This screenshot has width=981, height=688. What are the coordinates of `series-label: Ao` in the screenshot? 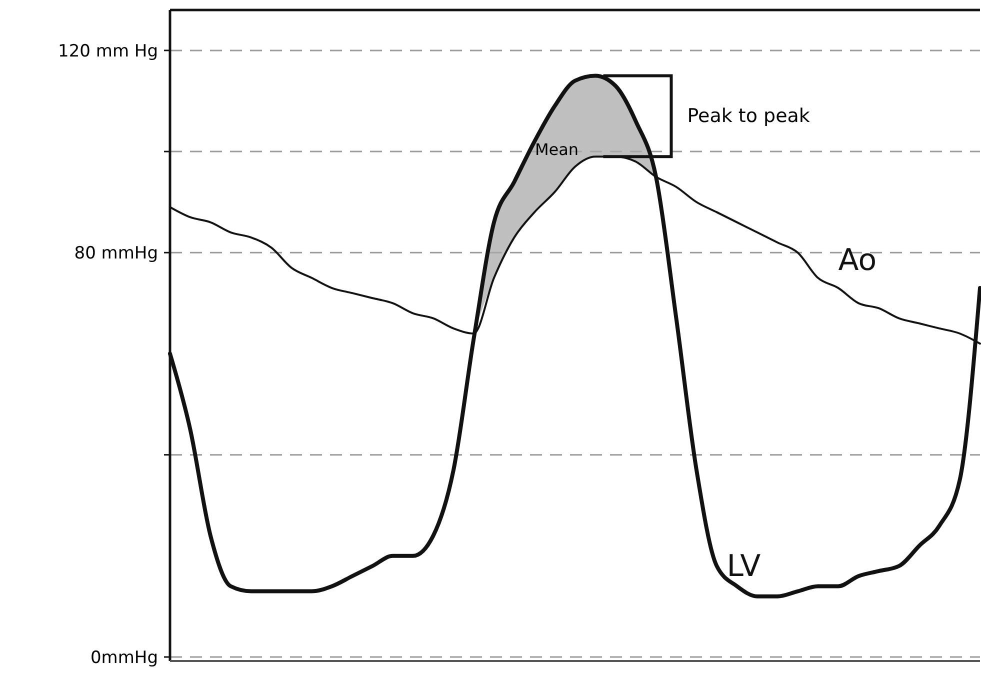 It's located at (857, 260).